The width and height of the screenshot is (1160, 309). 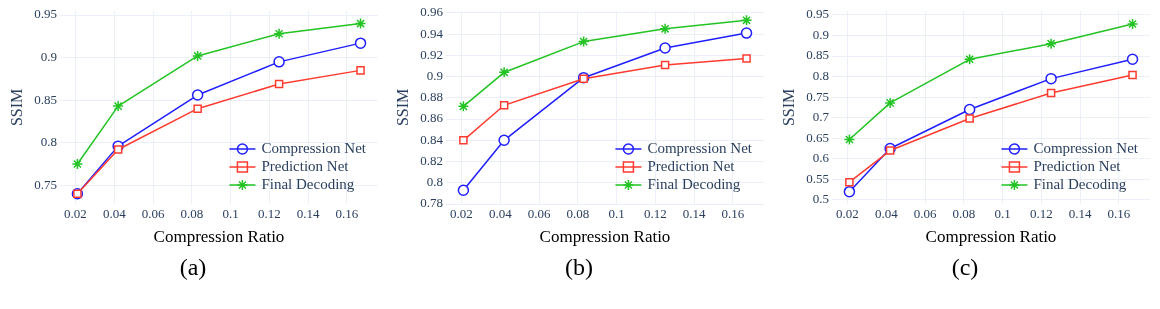 What do you see at coordinates (821, 117) in the screenshot?
I see `y-tick-label: 0.7` at bounding box center [821, 117].